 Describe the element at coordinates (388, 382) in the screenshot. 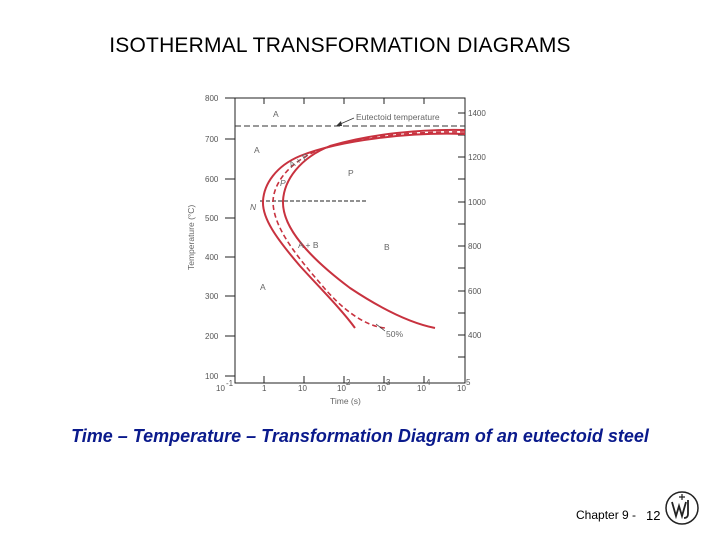

I see `x-tick-exponent: 3` at that location.